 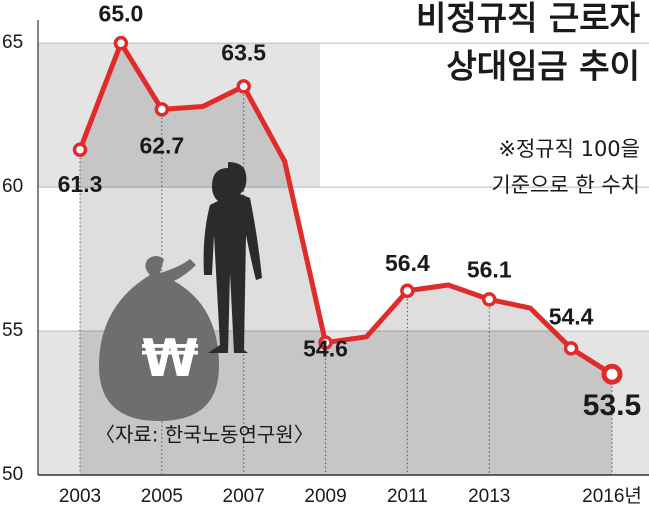 I want to click on y-tick-label: 55, so click(x=12, y=330).